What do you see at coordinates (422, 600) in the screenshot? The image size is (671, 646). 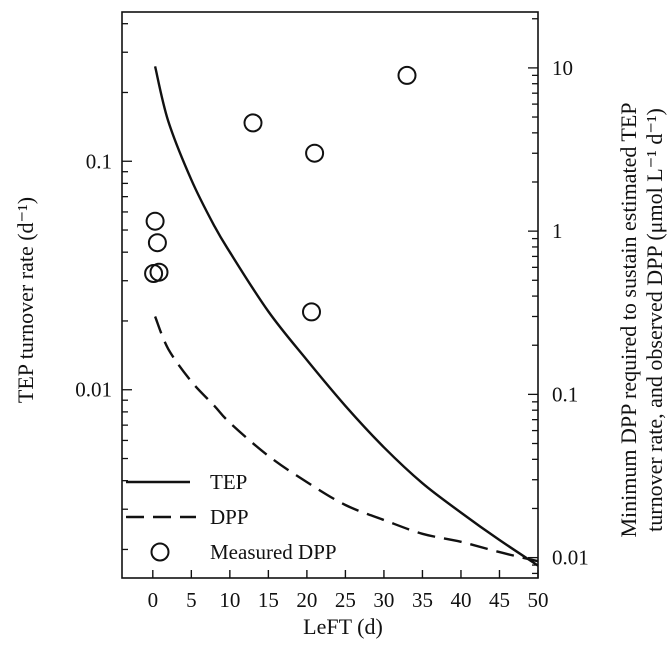 I see `x-tick-label: 35` at bounding box center [422, 600].